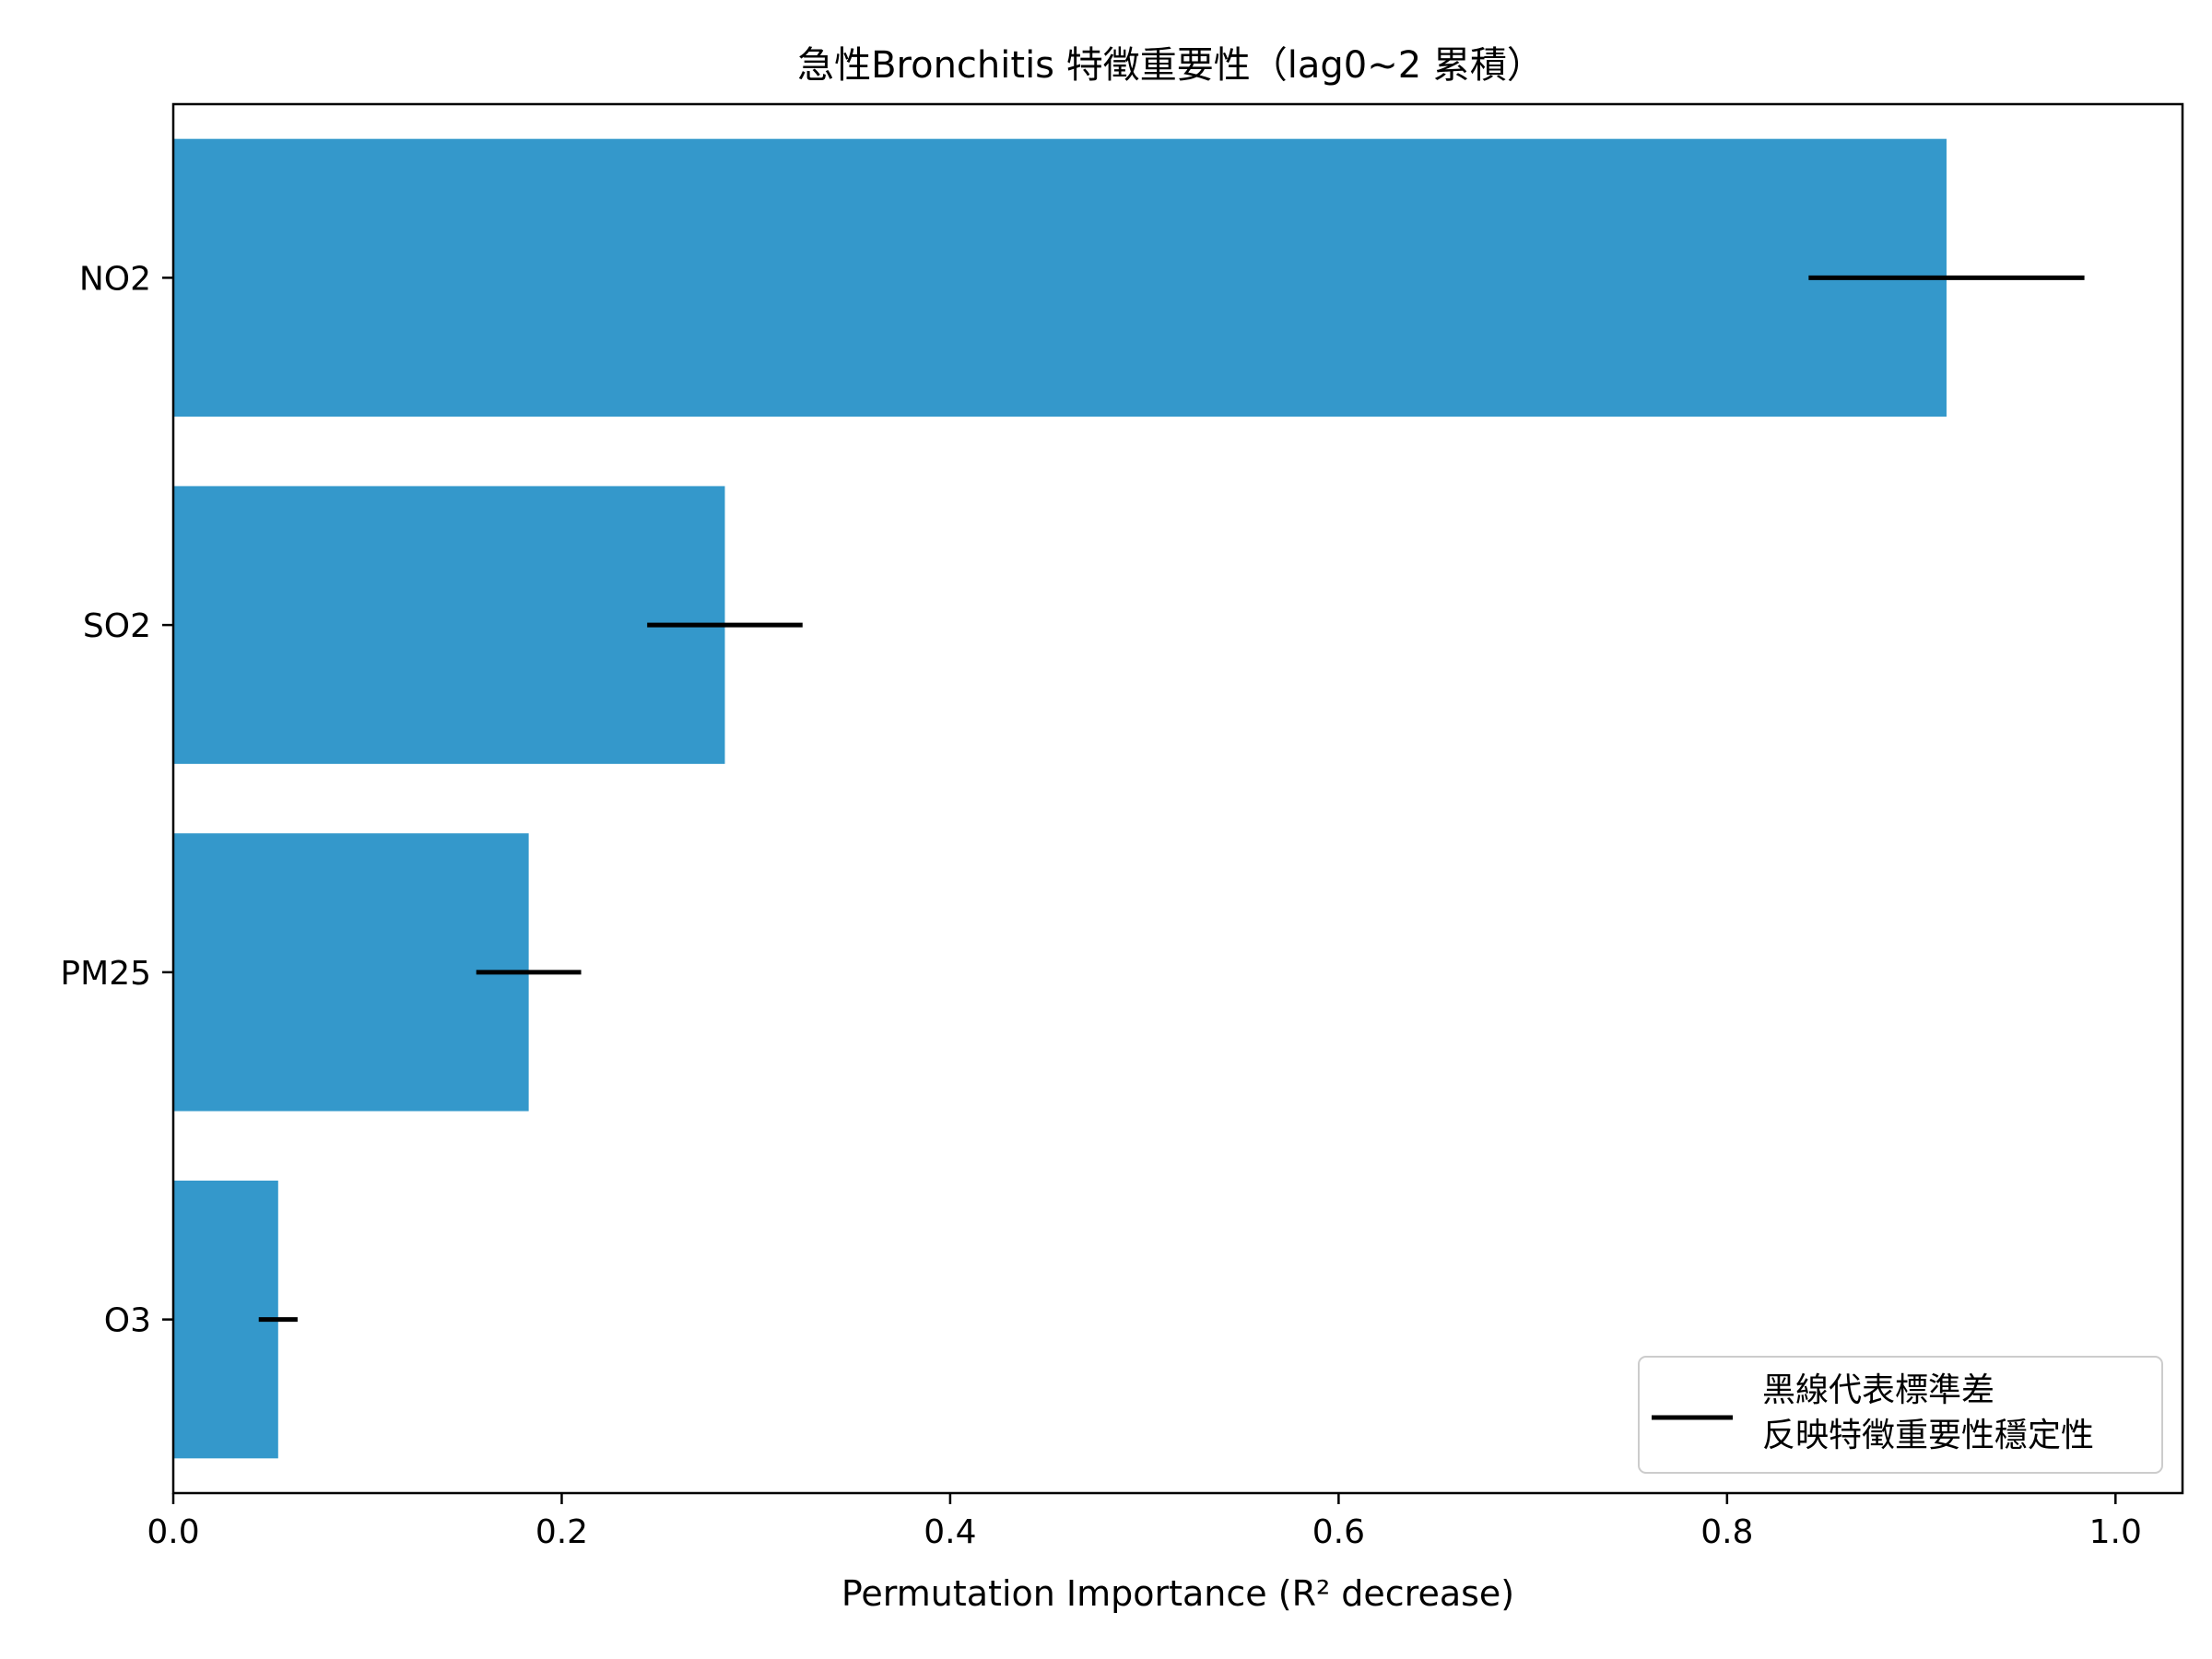 This screenshot has width=2212, height=1659. Describe the element at coordinates (105, 974) in the screenshot. I see `y-tick-label-pm25: PM25` at that location.